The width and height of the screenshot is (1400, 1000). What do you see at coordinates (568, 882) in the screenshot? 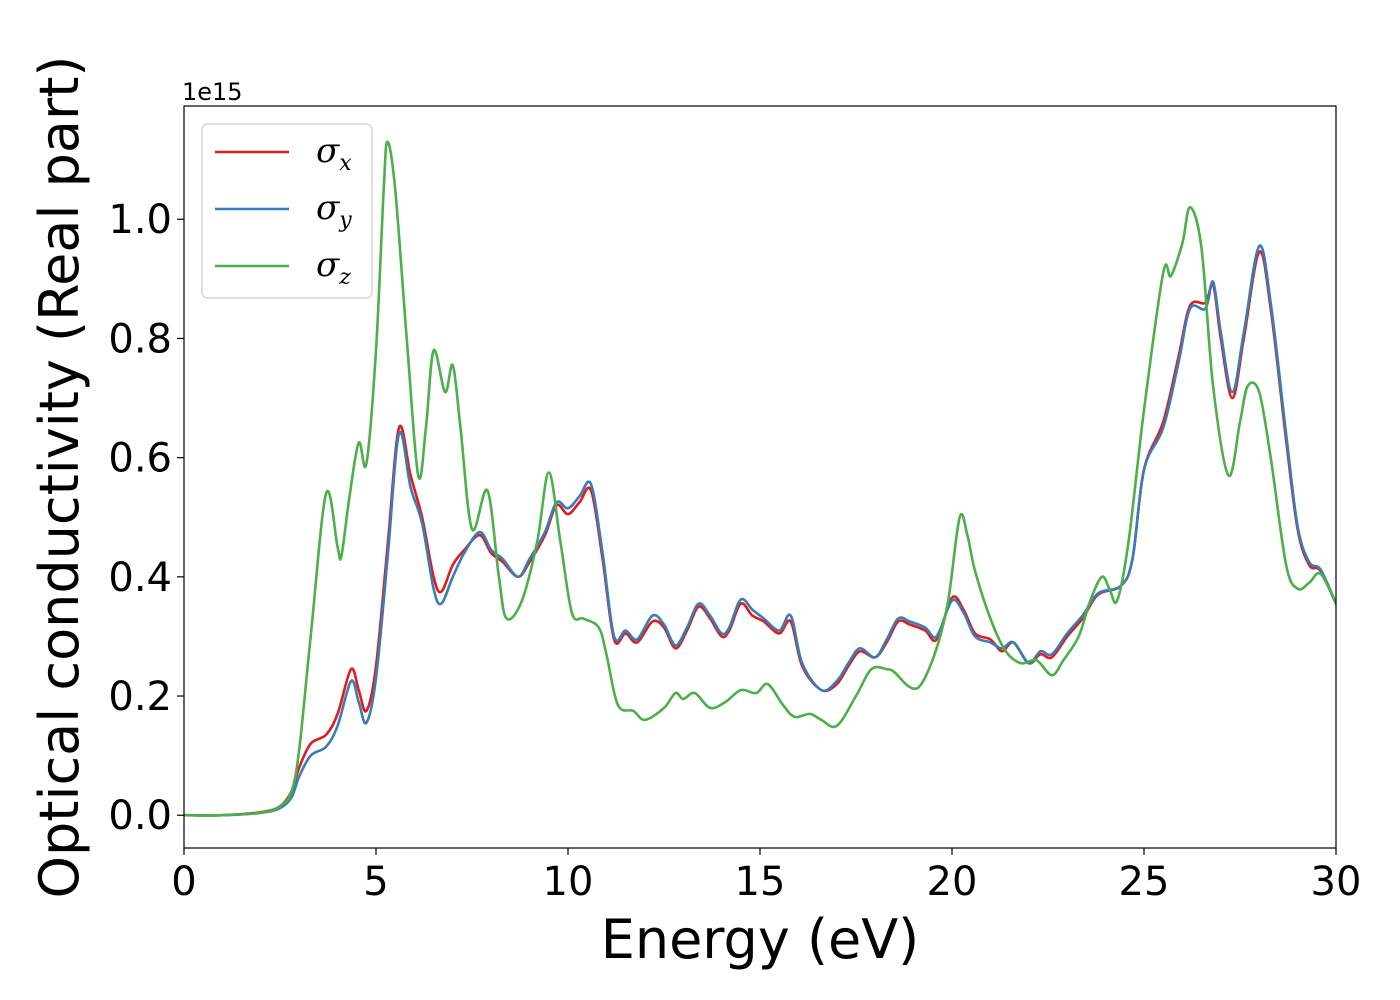
I see `x-tick-label: 10` at bounding box center [568, 882].